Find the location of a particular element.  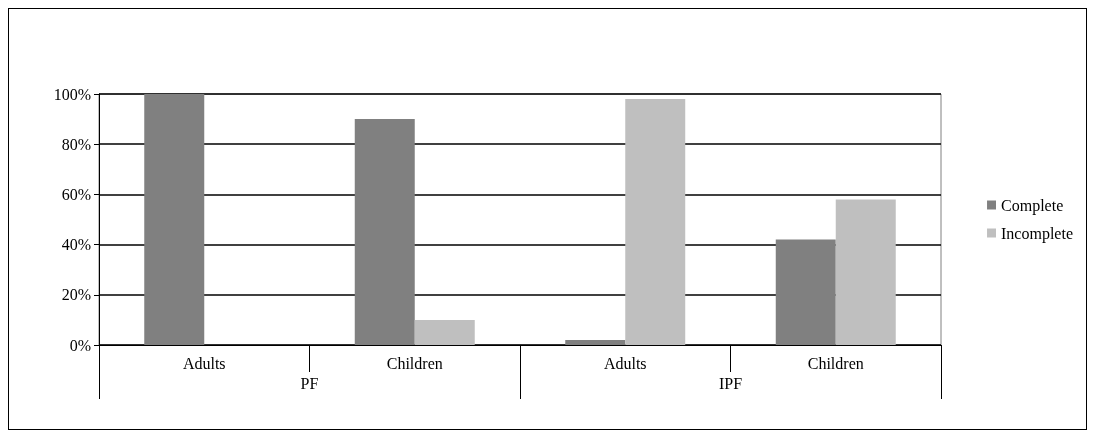

y-tick-label: 60% is located at coordinates (76, 194).